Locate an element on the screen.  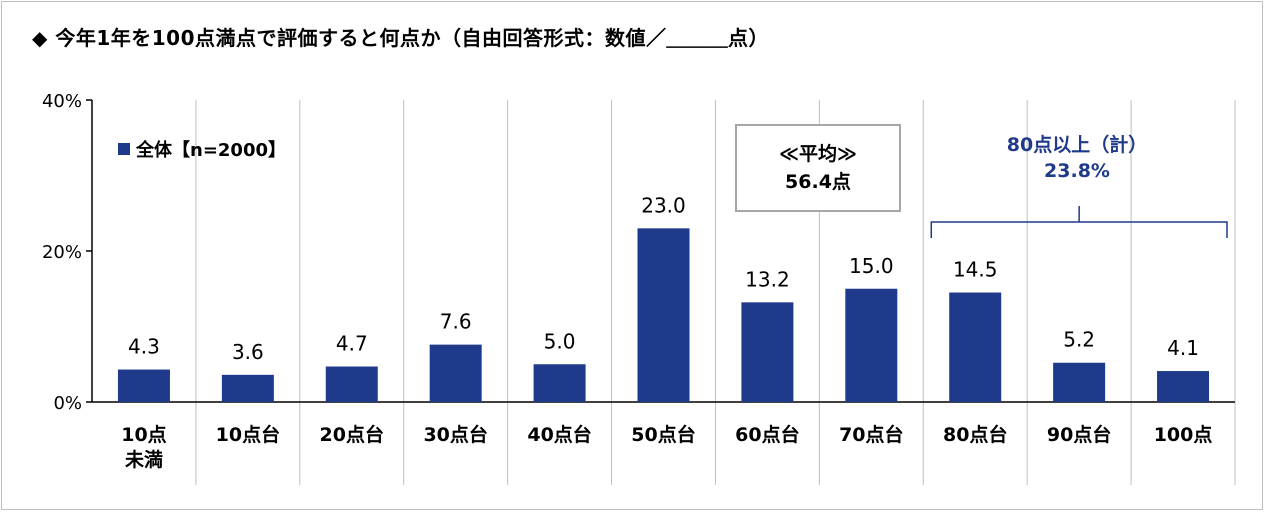
summary-label: 80点以上（計） is located at coordinates (1077, 145).